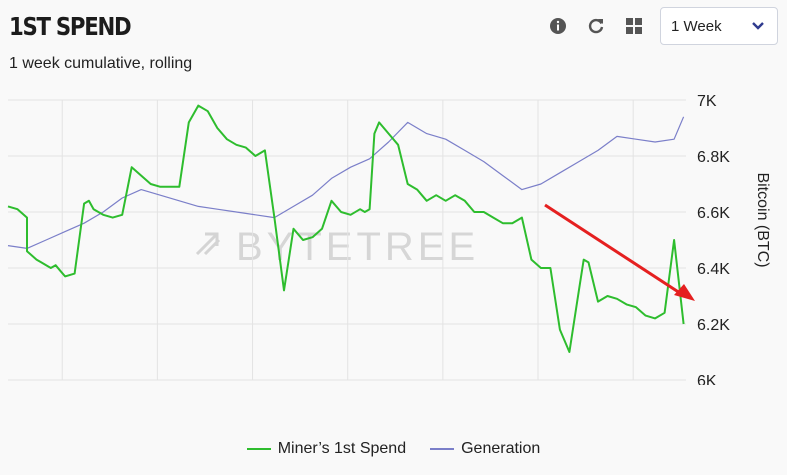 The height and width of the screenshot is (475, 787). Describe the element at coordinates (208, 244) in the screenshot. I see `bytetree-logo-icon` at that location.